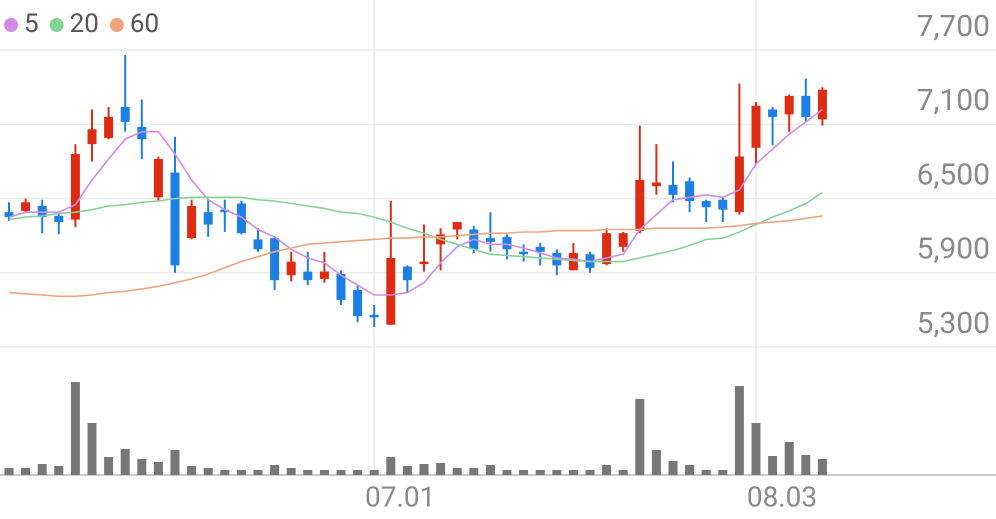  I want to click on legend-label: 60, so click(144, 24).